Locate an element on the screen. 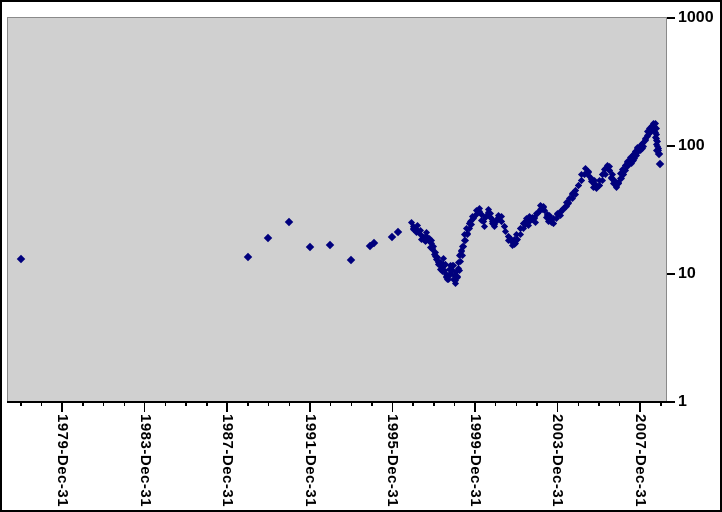 The height and width of the screenshot is (512, 722). x-tick-label: 1995-Dec-31 is located at coordinates (393, 461).